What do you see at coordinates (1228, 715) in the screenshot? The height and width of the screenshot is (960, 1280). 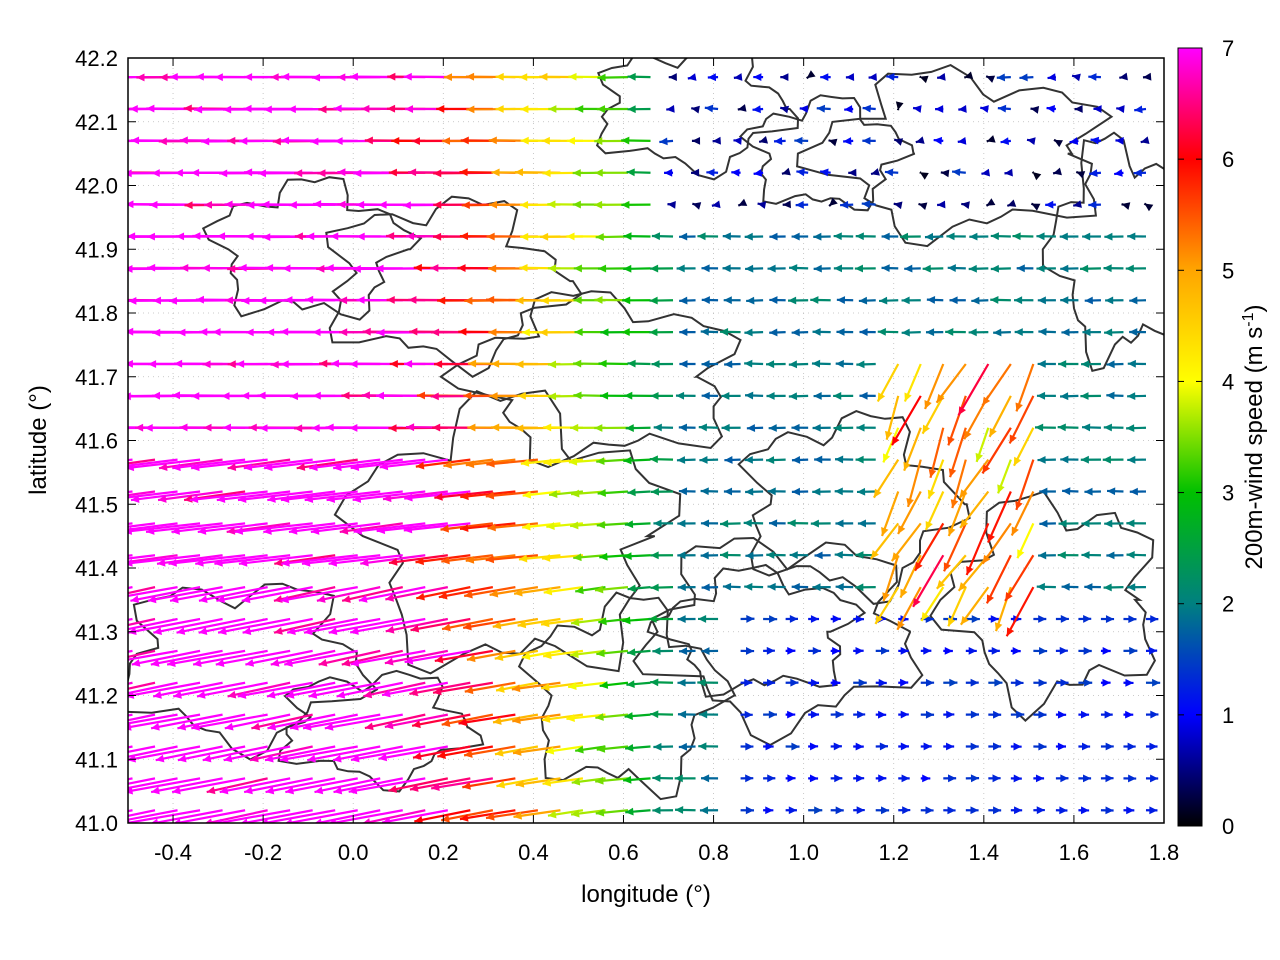 I see `colorbar-tick-label: 1` at bounding box center [1228, 715].